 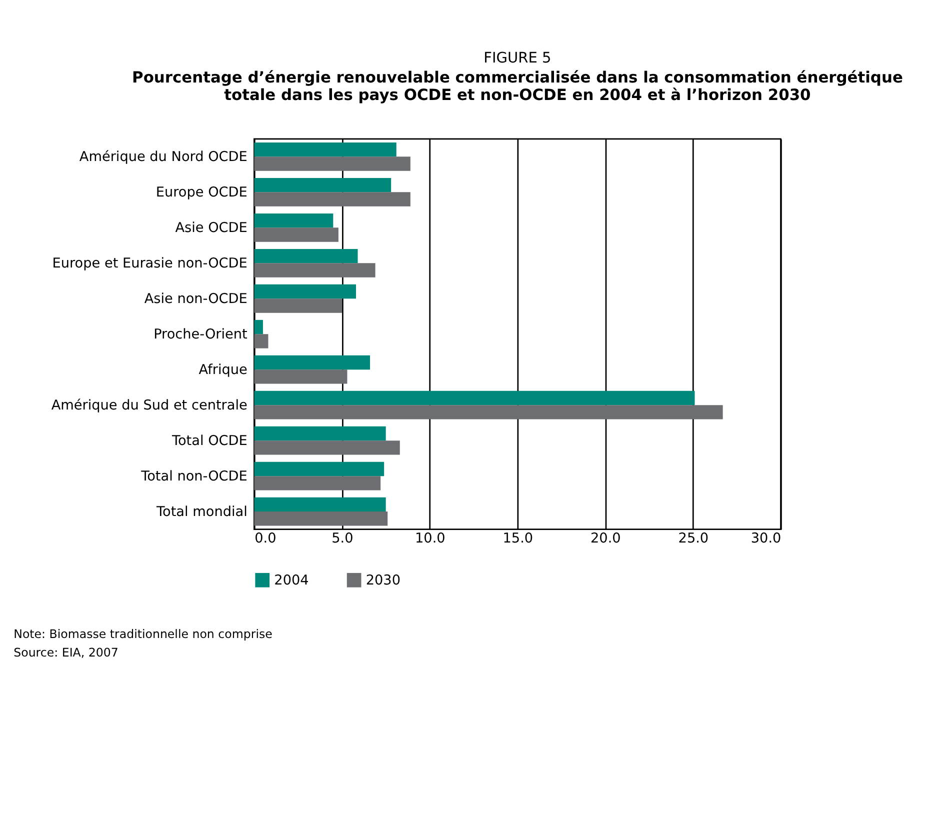 What do you see at coordinates (201, 334) in the screenshot?
I see `y-tick-label: Proche-Orient` at bounding box center [201, 334].